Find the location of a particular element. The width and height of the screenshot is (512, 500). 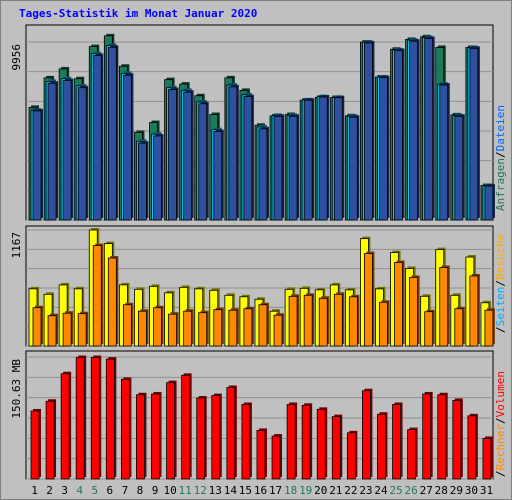

legend-entry: Dateien is located at coordinates (500, 128).